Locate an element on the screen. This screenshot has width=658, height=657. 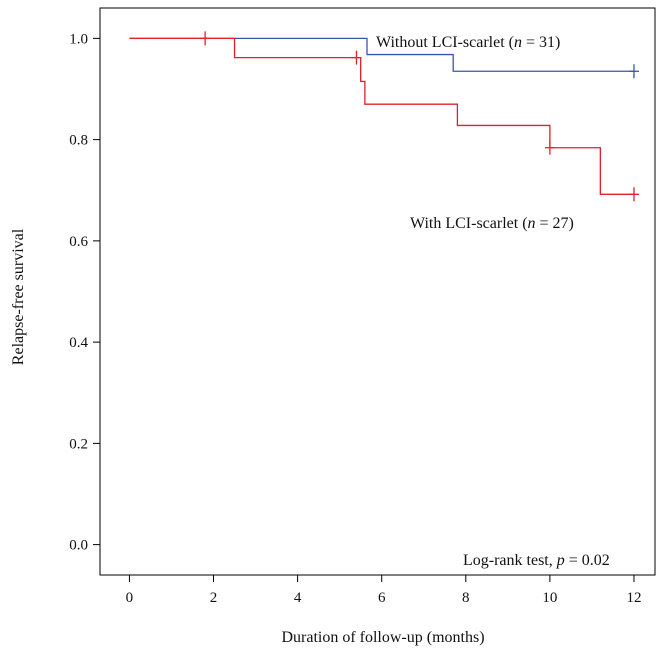
y-tick-label: 0.8 is located at coordinates (78, 141).